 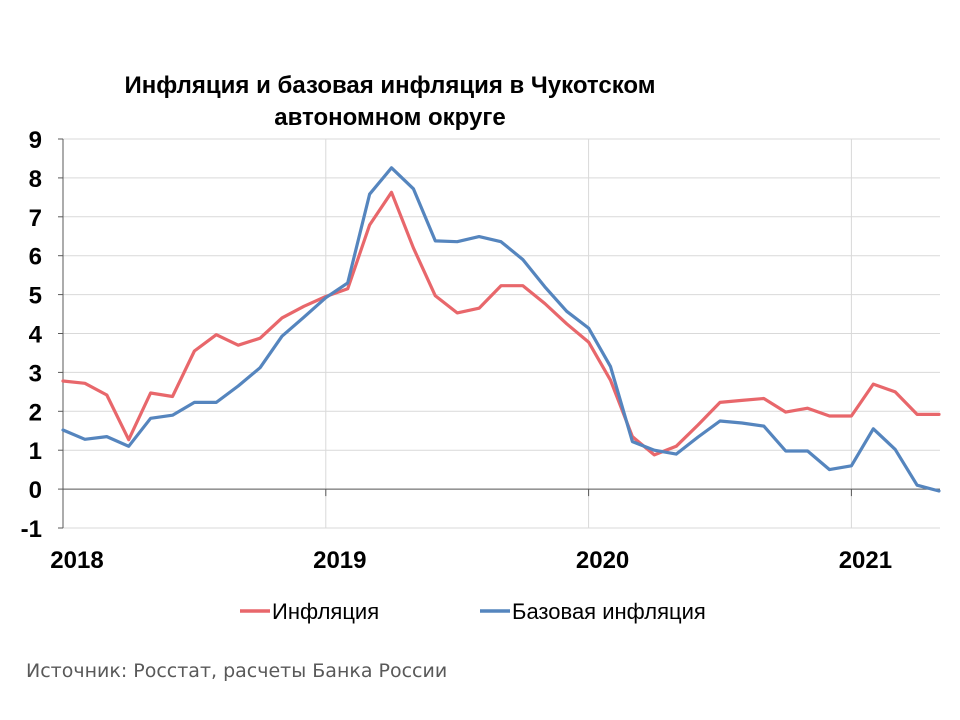 I want to click on chart-title-line-1: Инфляция и базовая инфляция в Чукотском, so click(x=390, y=85).